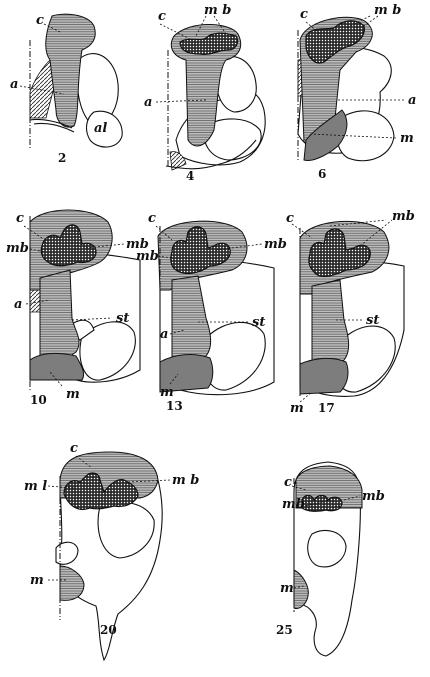 This screenshot has height=677, width=430. What do you see at coordinates (322, 174) in the screenshot?
I see `figure-number: 6` at bounding box center [322, 174].